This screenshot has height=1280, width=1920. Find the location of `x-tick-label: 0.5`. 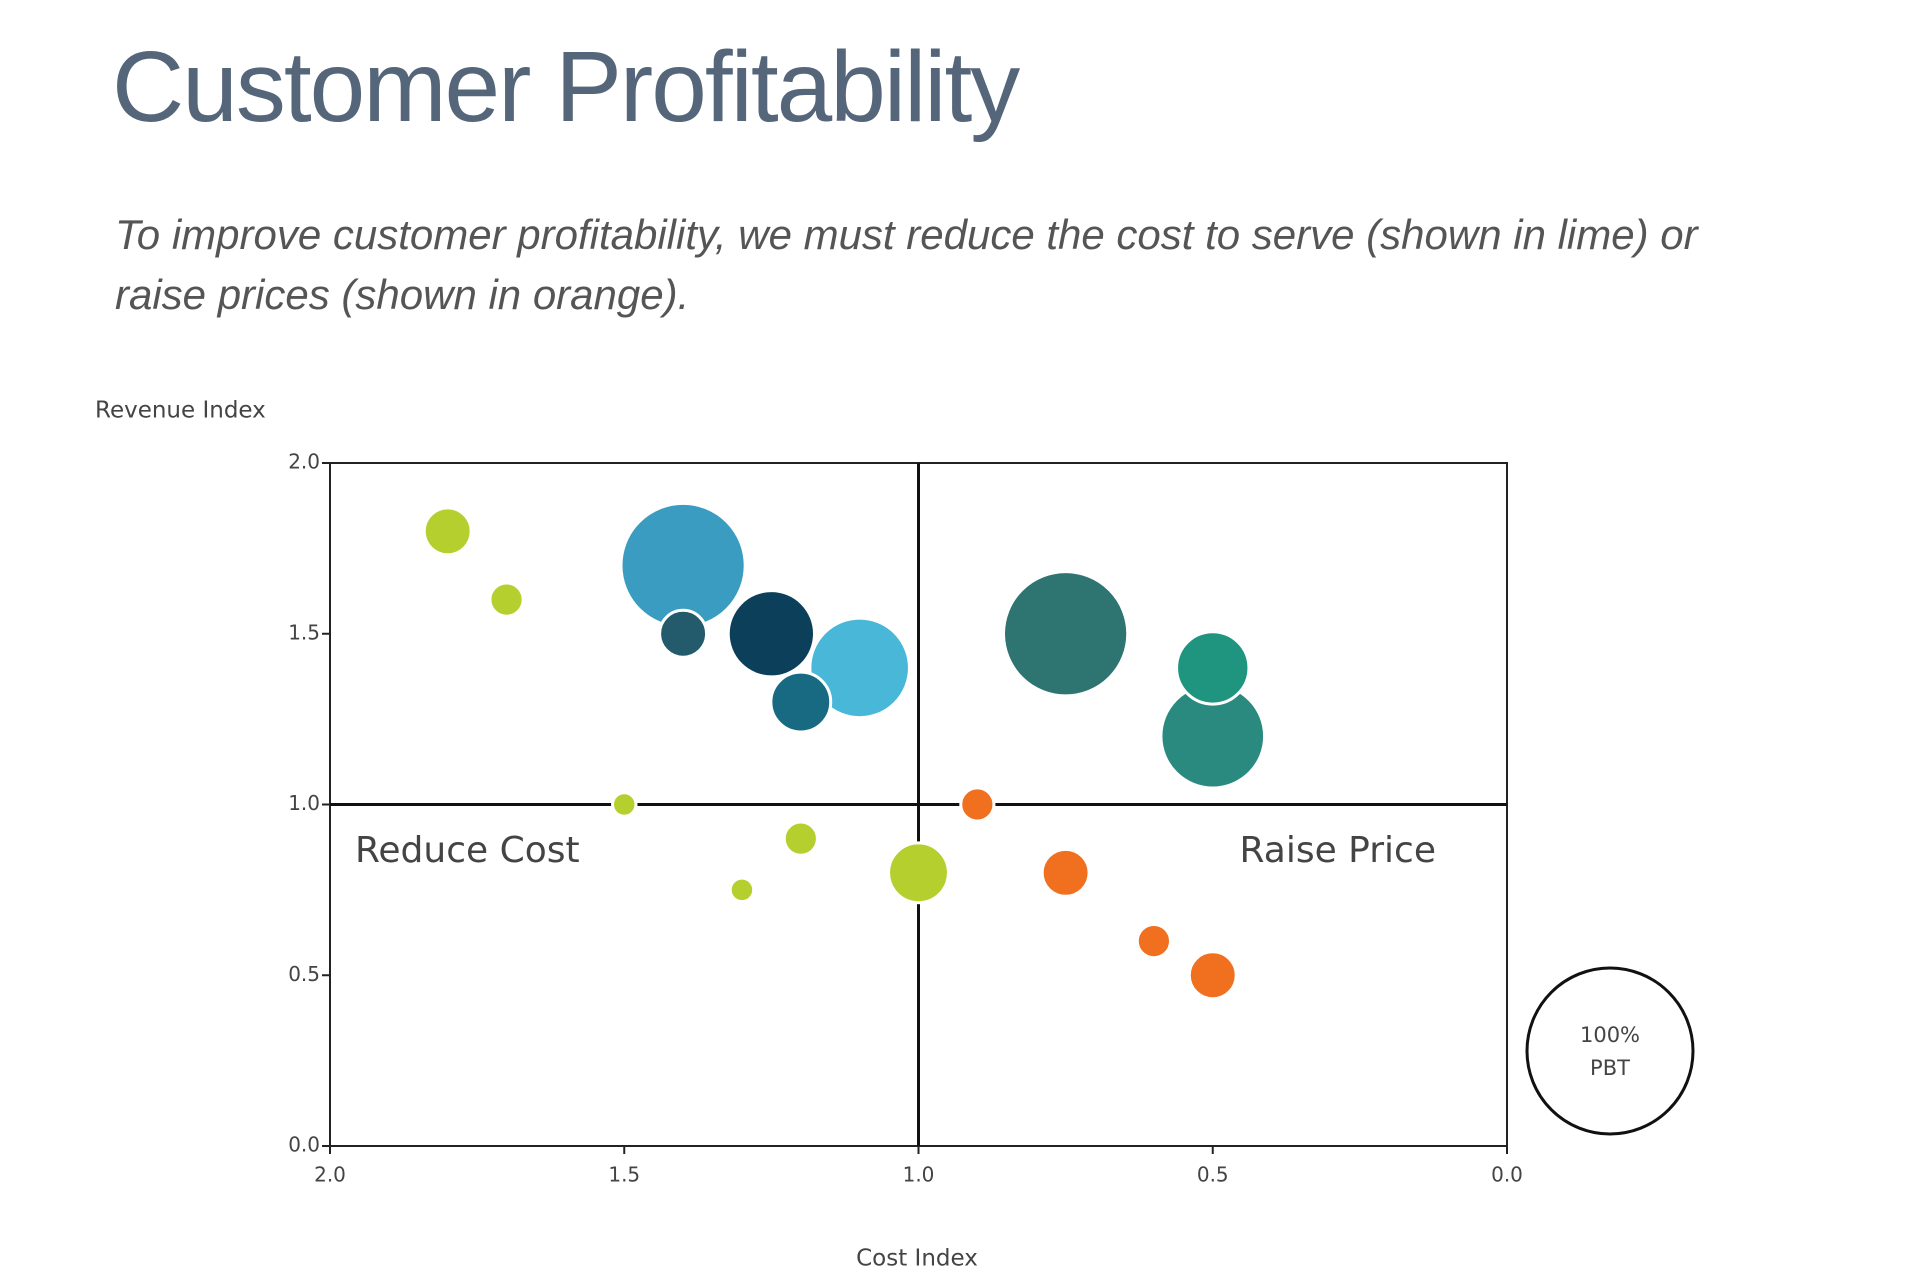

x-tick-label: 0.5 is located at coordinates (1213, 1175).